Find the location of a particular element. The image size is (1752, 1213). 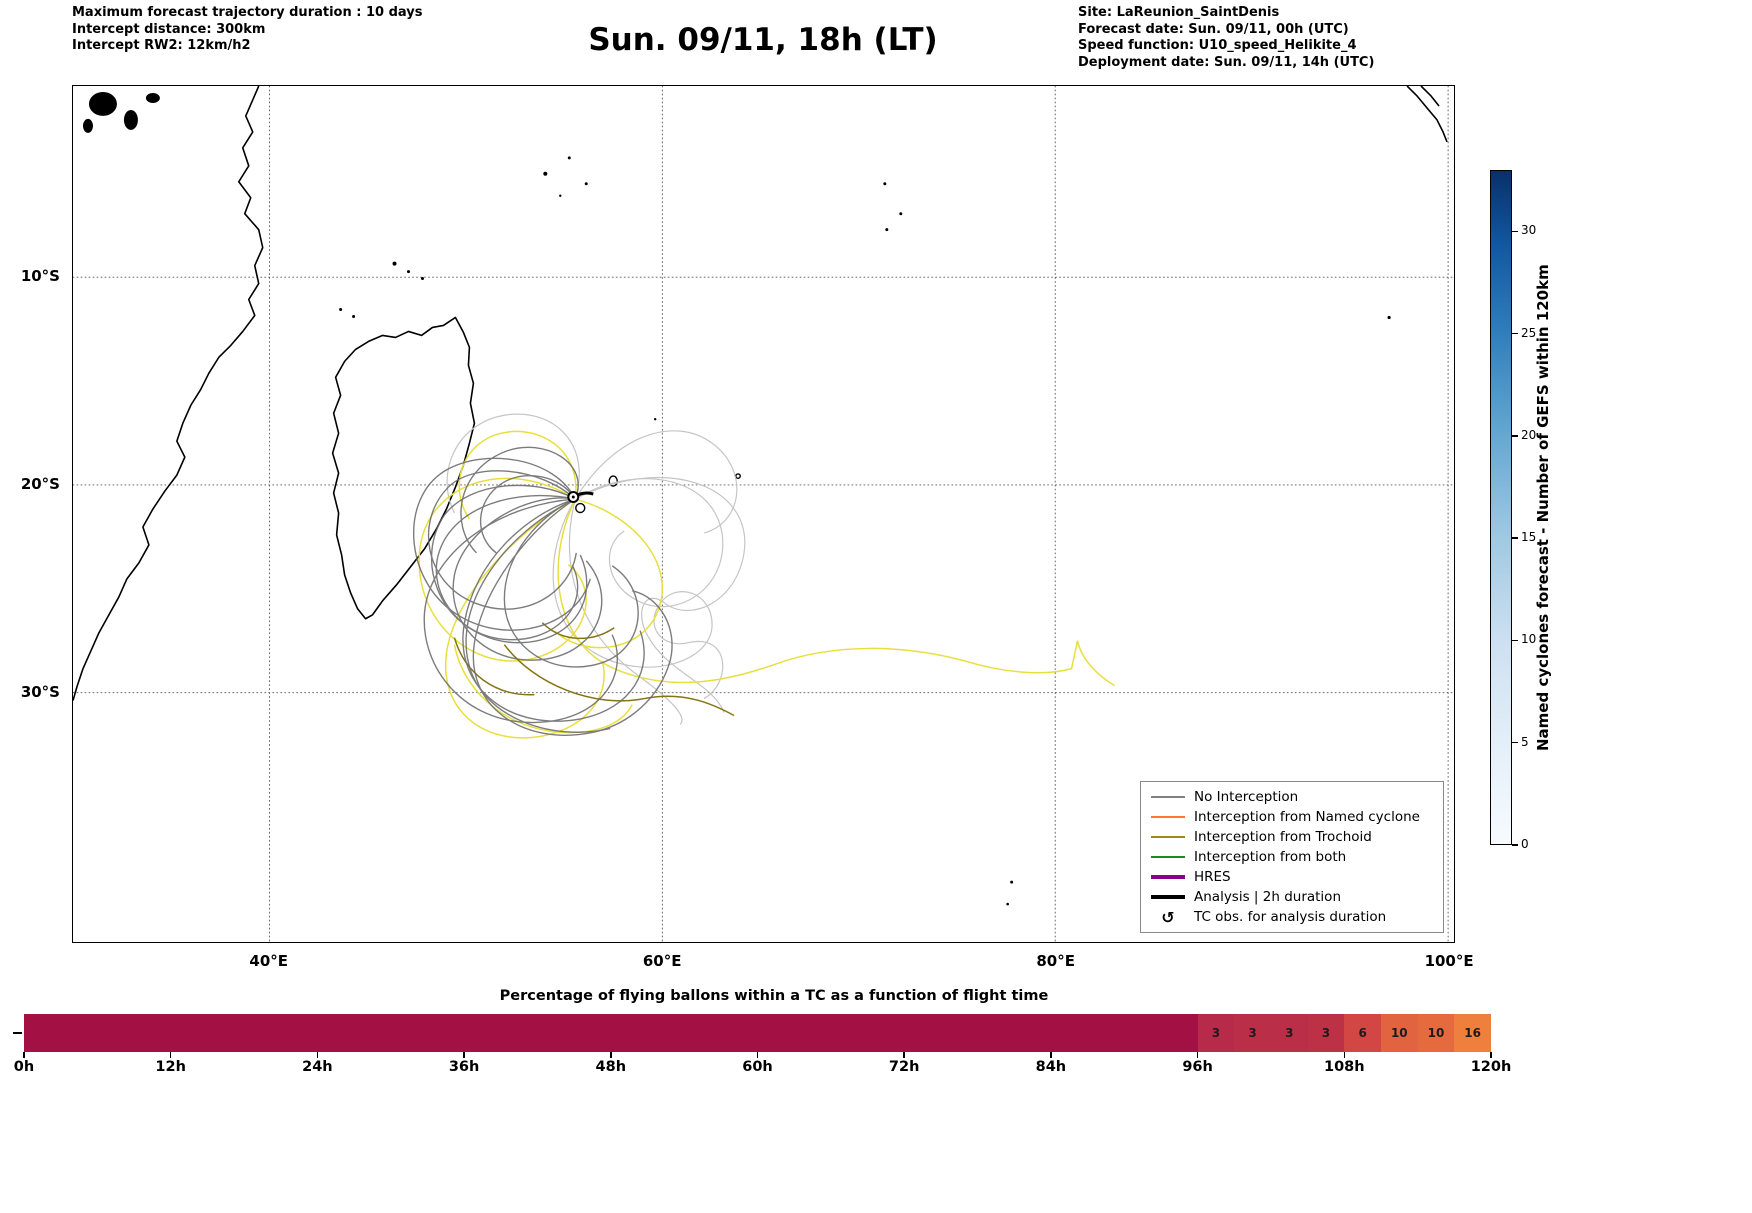

tc-obs-symbol-icon: ↺ is located at coordinates (1168, 917).